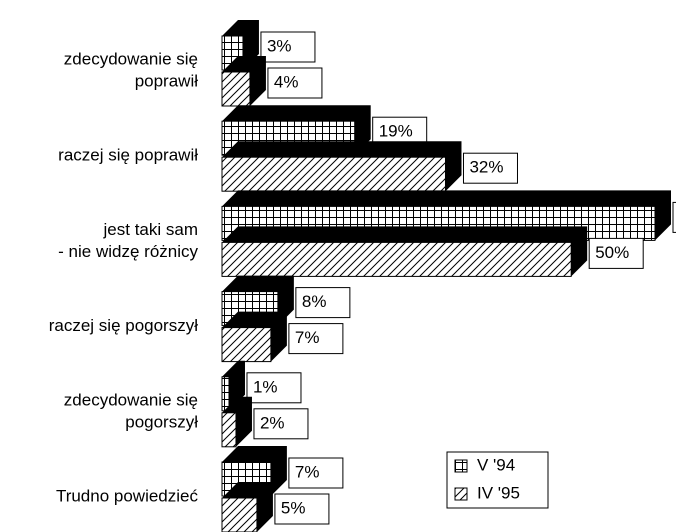  Describe the element at coordinates (486, 167) in the screenshot. I see `value-label: 32%` at that location.